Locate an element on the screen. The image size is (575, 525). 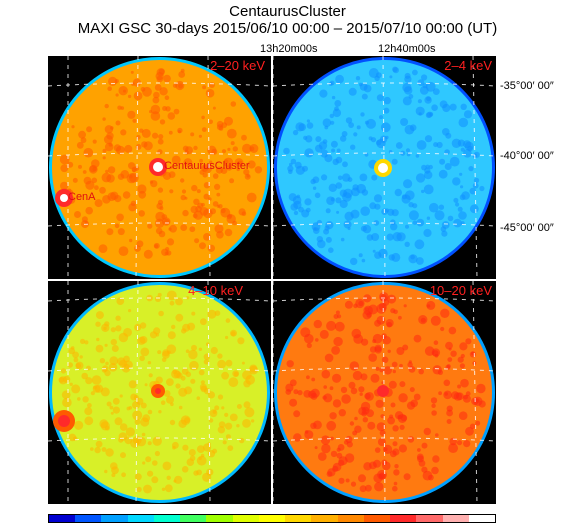
colorbar is located at coordinates (272, 518).